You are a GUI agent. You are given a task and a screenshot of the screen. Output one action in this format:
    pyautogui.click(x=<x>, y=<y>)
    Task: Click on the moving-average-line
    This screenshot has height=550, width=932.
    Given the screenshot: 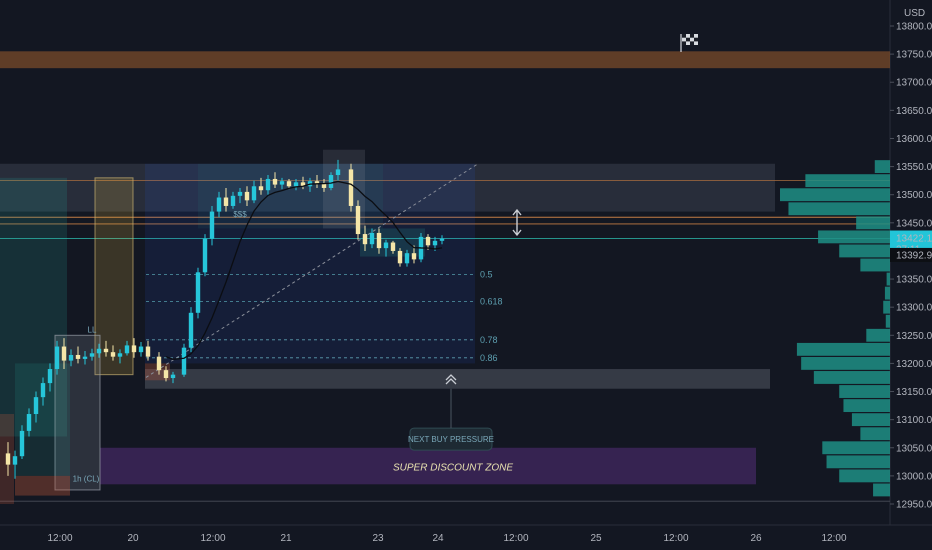 What is the action you would take?
    pyautogui.click(x=304, y=270)
    